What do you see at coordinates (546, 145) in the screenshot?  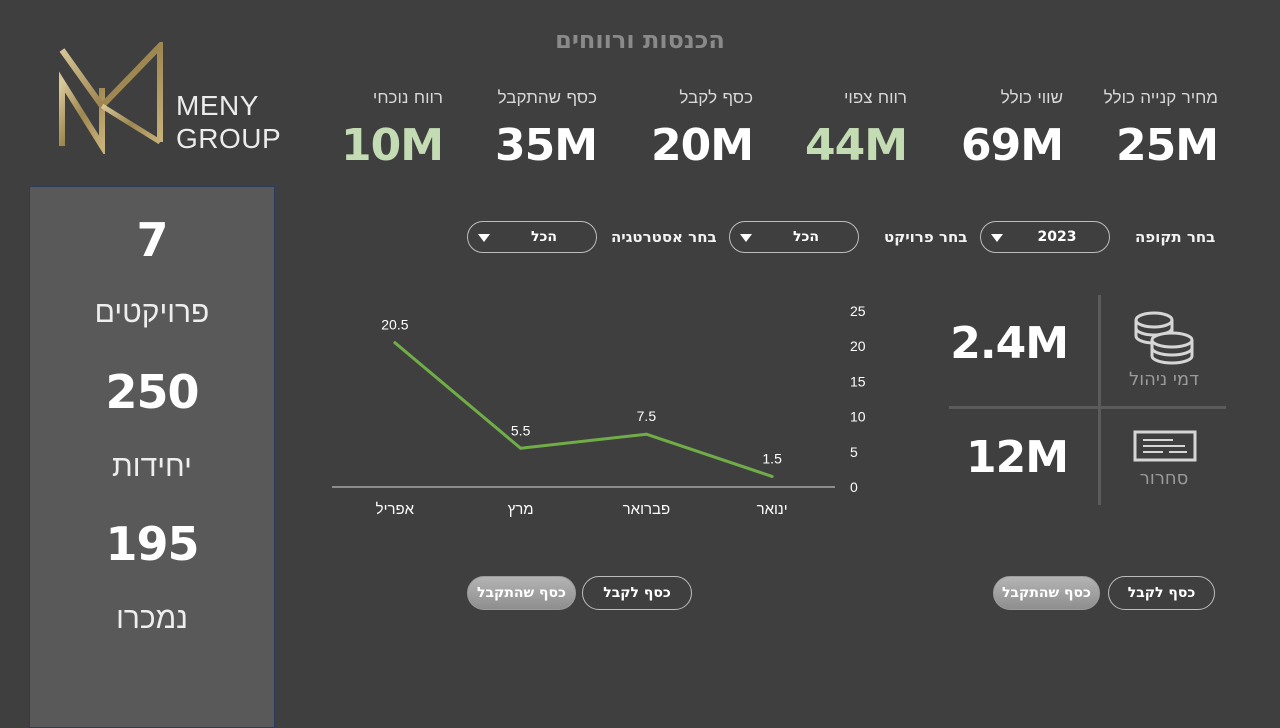 I see `kpi-value: 35M` at bounding box center [546, 145].